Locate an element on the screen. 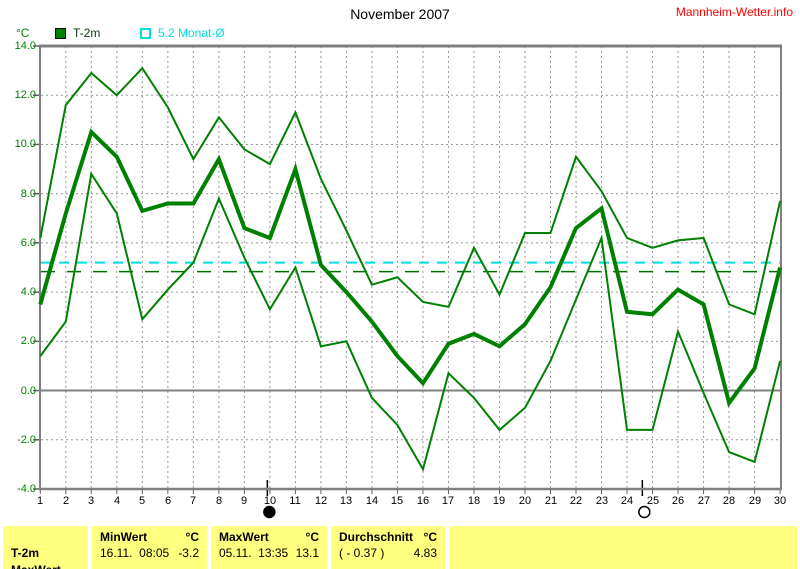  table-header-blank is located at coordinates (45, 535).